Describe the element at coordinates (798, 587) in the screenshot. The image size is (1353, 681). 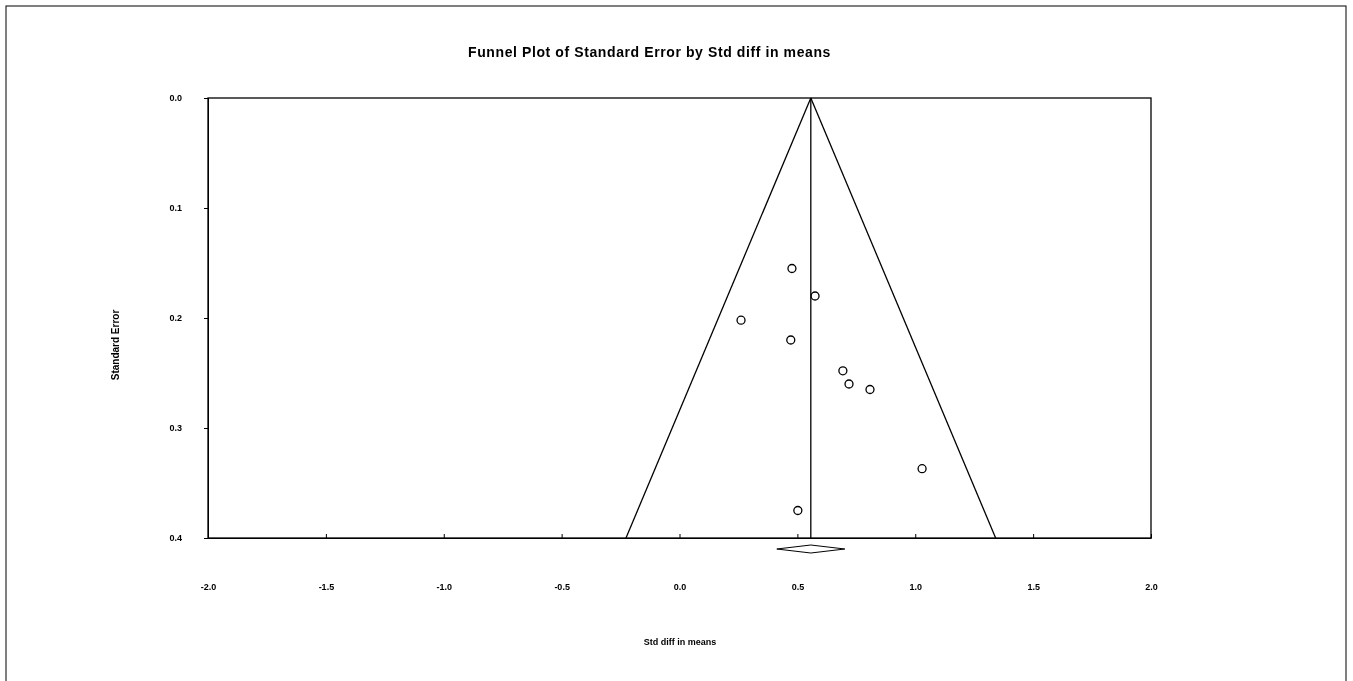
I see `x-tick-label: 0.5` at that location.